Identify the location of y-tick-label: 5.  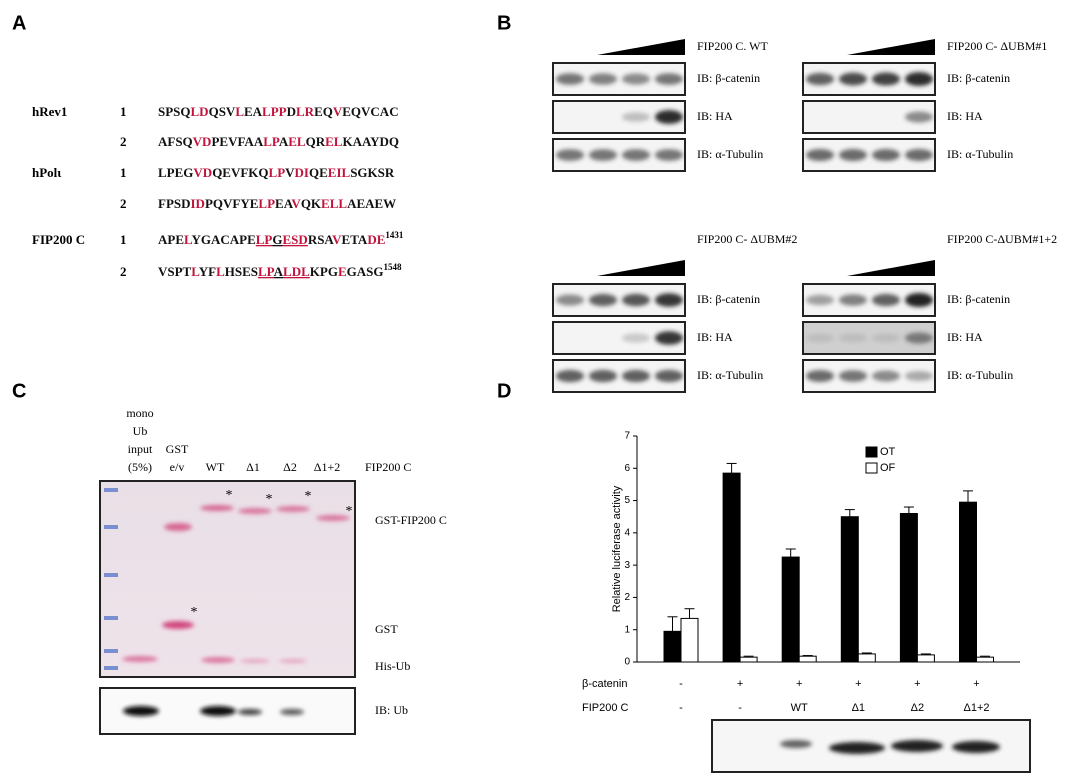
(627, 500).